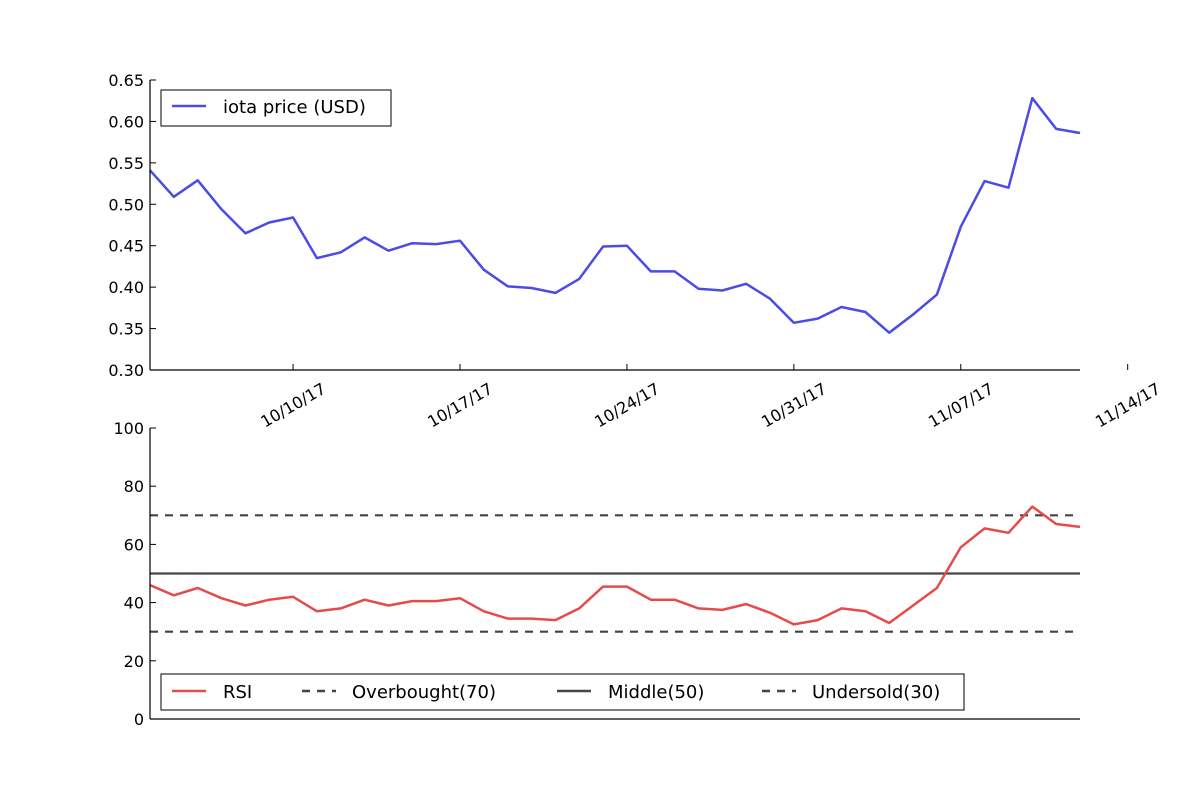  I want to click on price-x-tick-label: 10/10/17, so click(293, 405).